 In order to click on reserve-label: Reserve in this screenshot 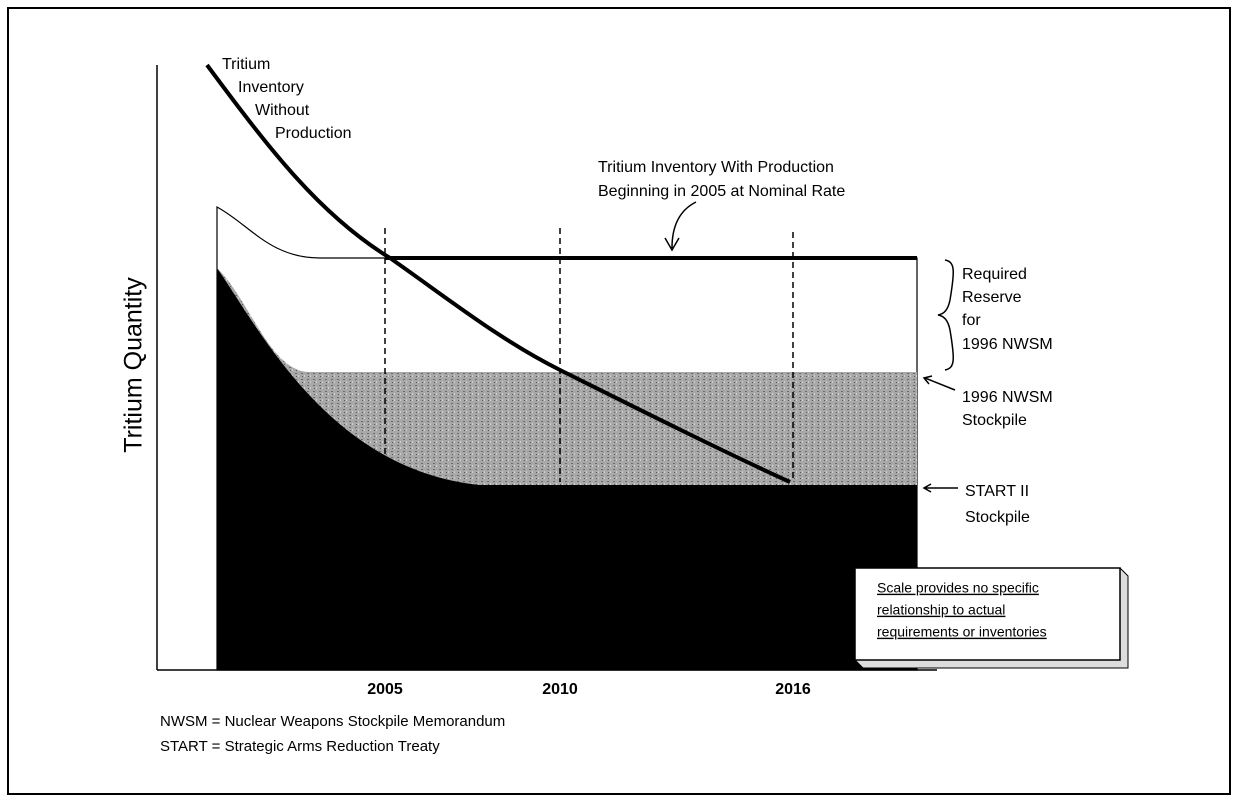, I will do `click(992, 297)`.